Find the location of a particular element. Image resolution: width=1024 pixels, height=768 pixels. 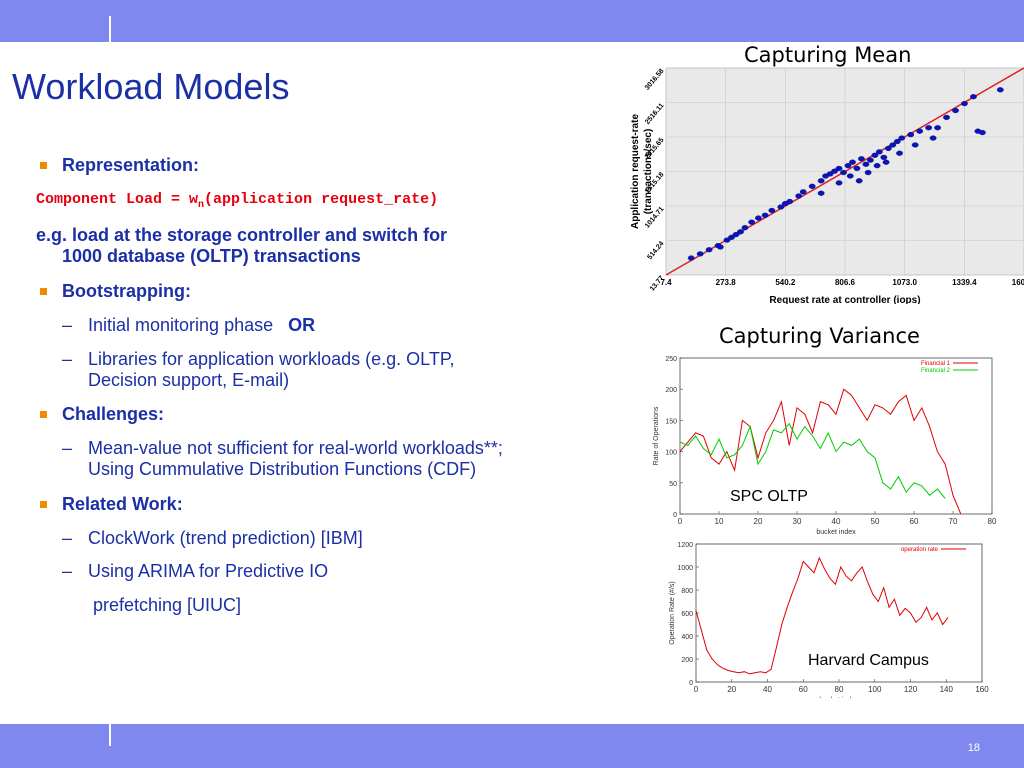

related-item-2-line-2: prefetching [UIUC] is located at coordinates (167, 605).